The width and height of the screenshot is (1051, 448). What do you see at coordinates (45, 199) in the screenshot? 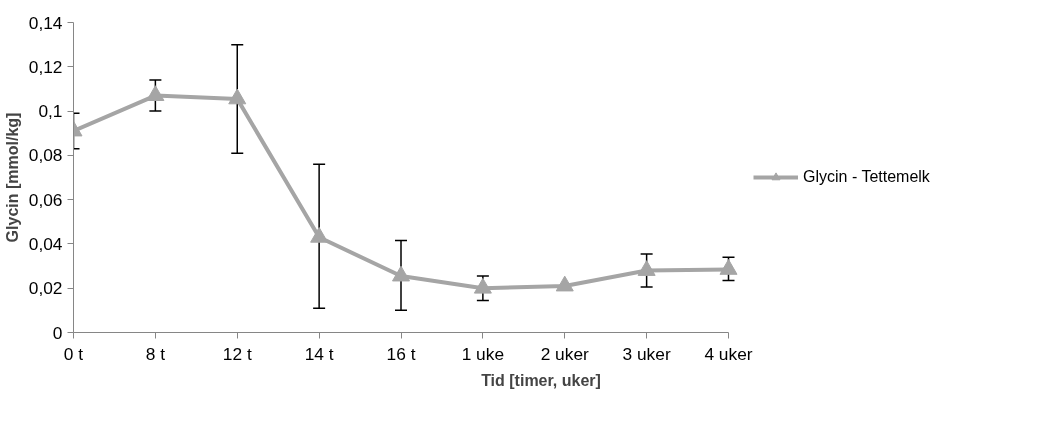
I see `y-tick-label: 0,06` at bounding box center [45, 199].